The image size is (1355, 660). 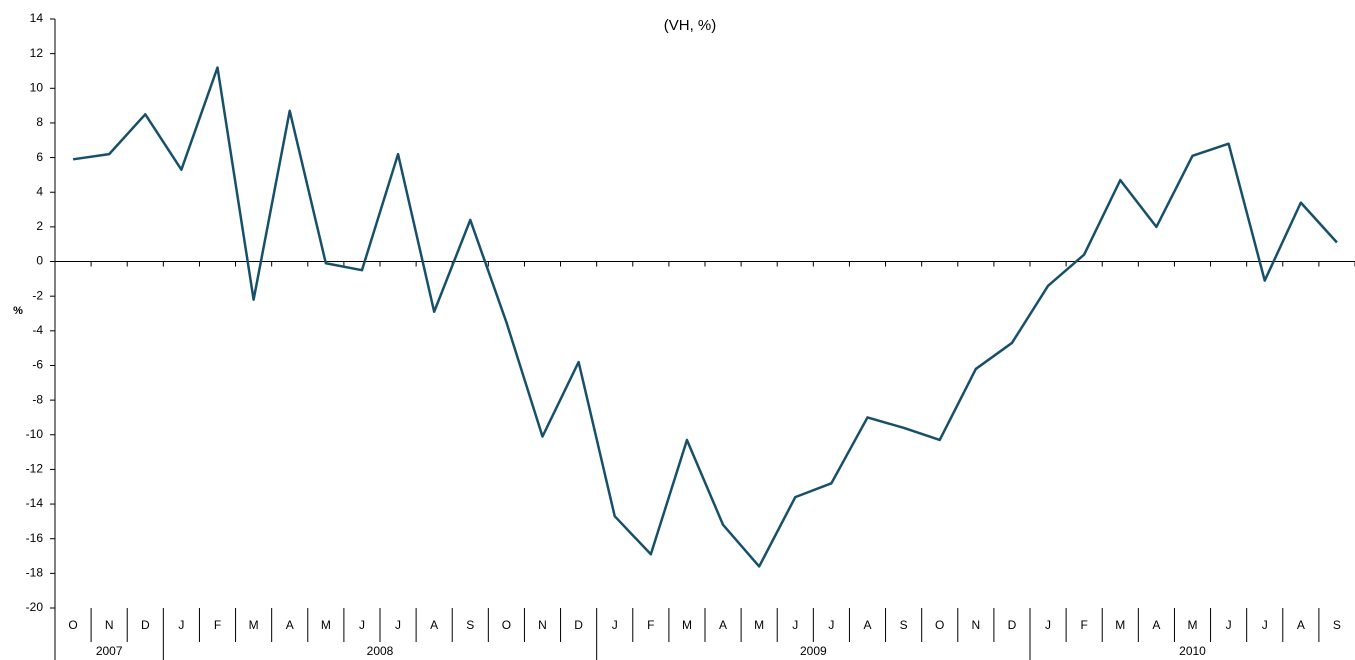 What do you see at coordinates (37, 330) in the screenshot?
I see `y-tick-label: -4` at bounding box center [37, 330].